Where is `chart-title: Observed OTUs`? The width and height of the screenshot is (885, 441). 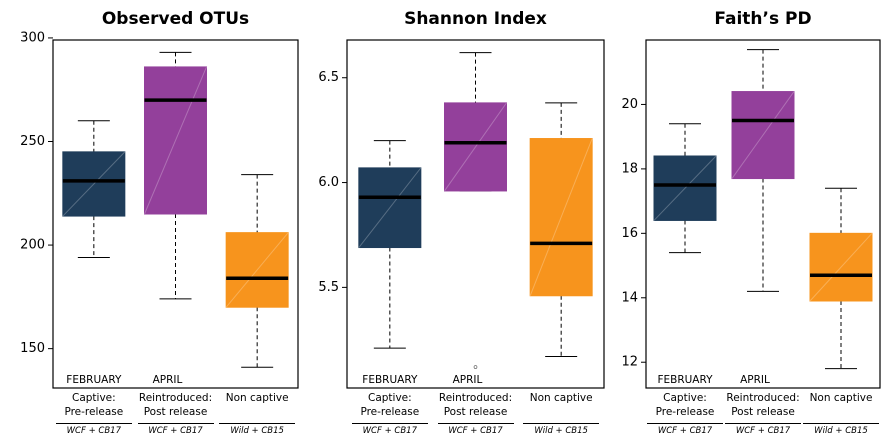
chart-title: Observed OTUs is located at coordinates (175, 19).